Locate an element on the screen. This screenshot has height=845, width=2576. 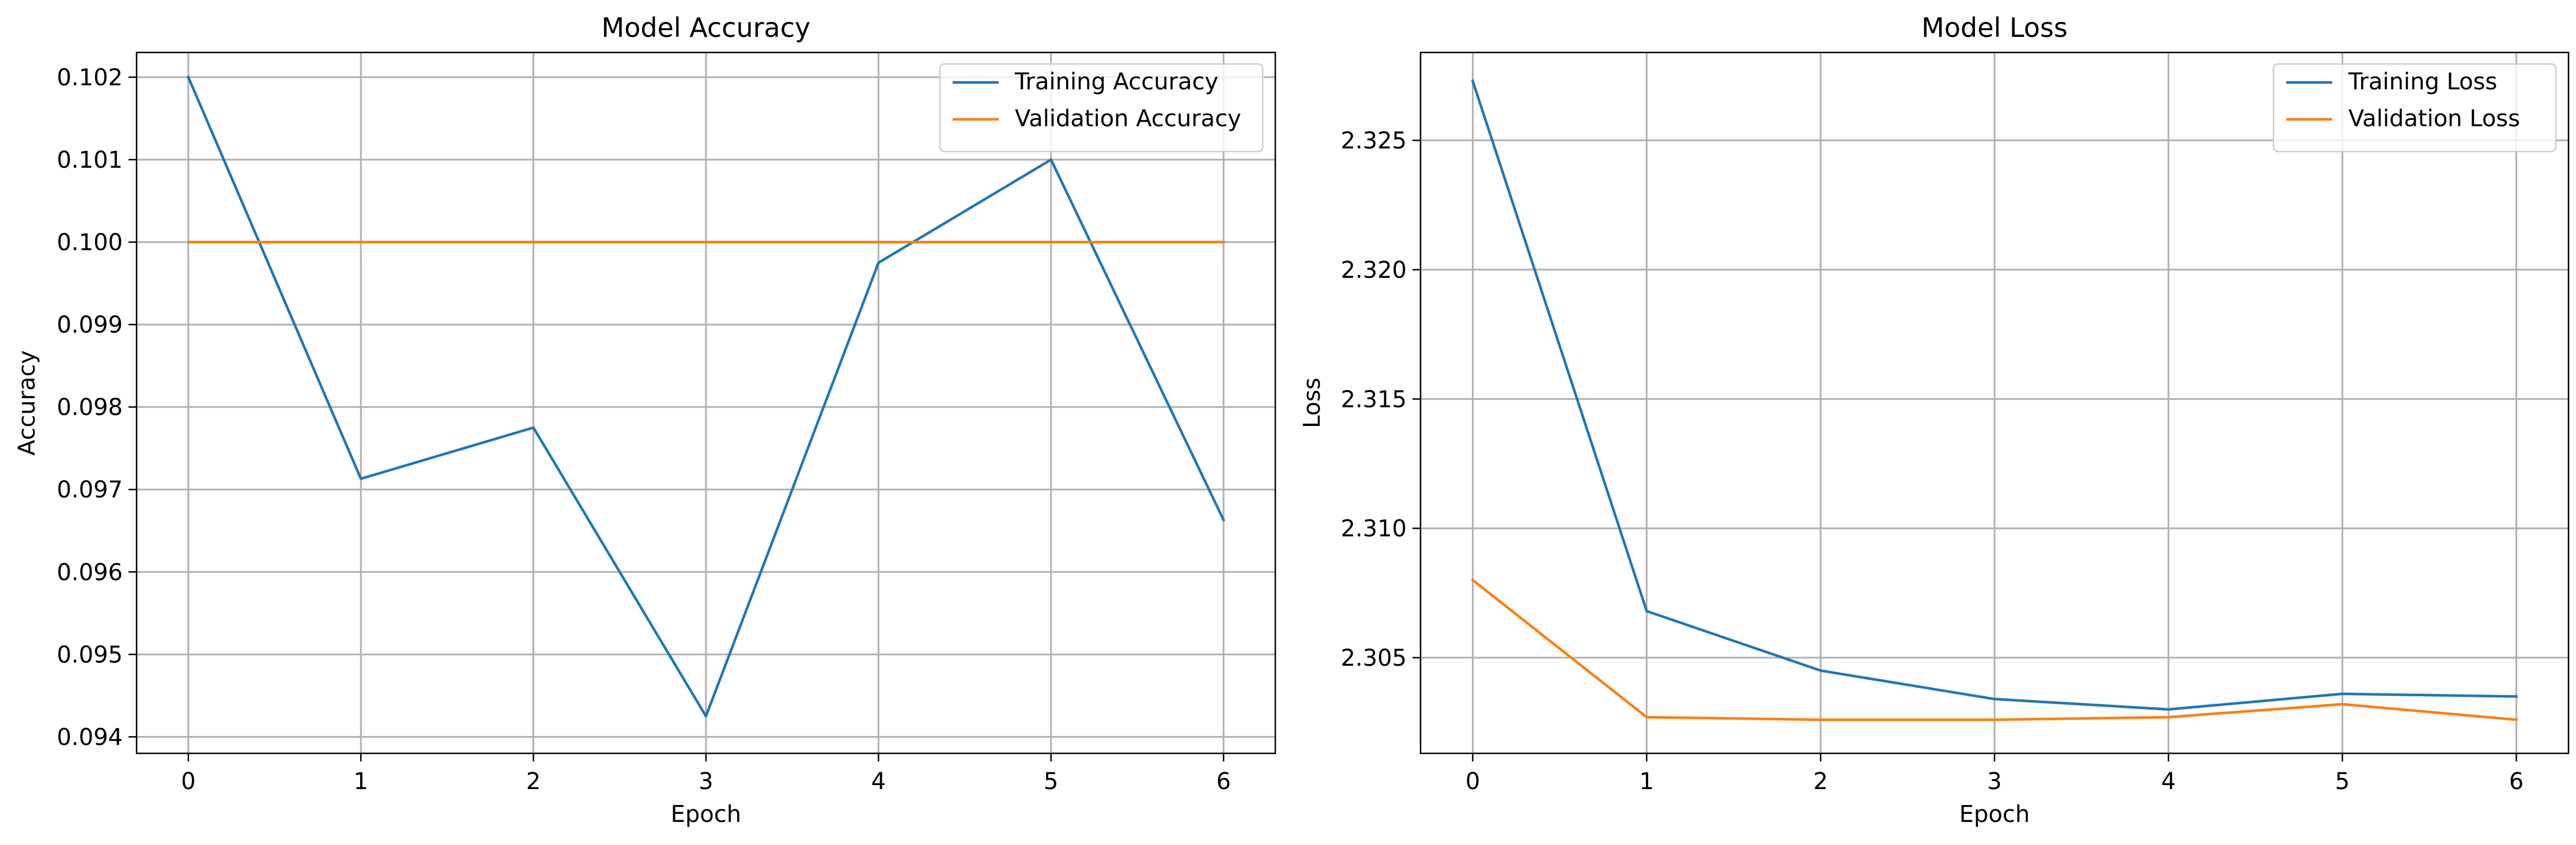
accuracy-y-tick-label: 0.102 is located at coordinates (89, 78).